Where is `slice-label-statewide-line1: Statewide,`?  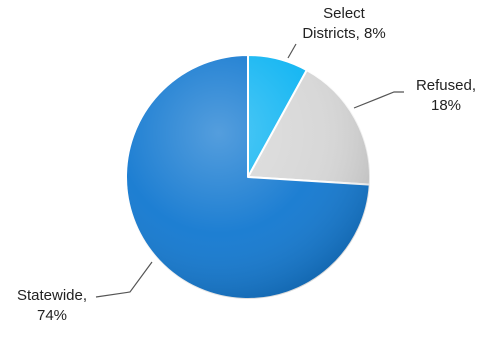
slice-label-statewide-line1: Statewide, is located at coordinates (52, 295).